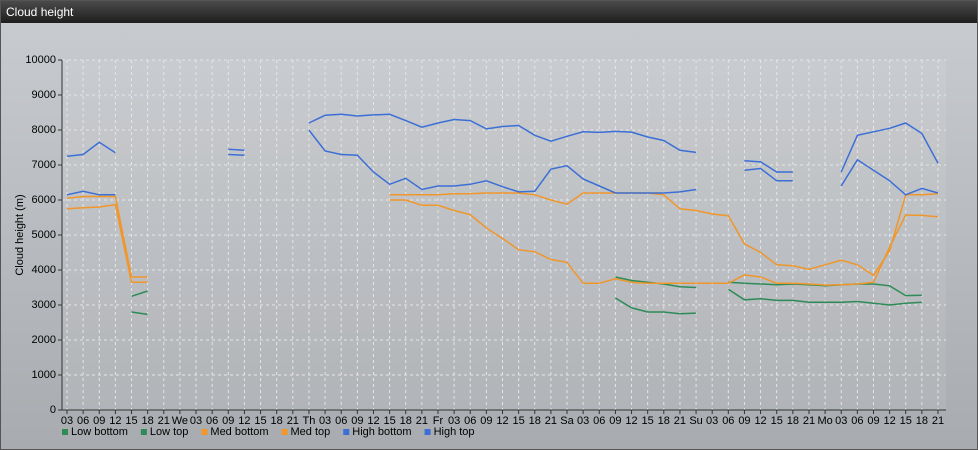 Image resolution: width=978 pixels, height=450 pixels. What do you see at coordinates (44, 130) in the screenshot?
I see `y-tick-label: 8000` at bounding box center [44, 130].